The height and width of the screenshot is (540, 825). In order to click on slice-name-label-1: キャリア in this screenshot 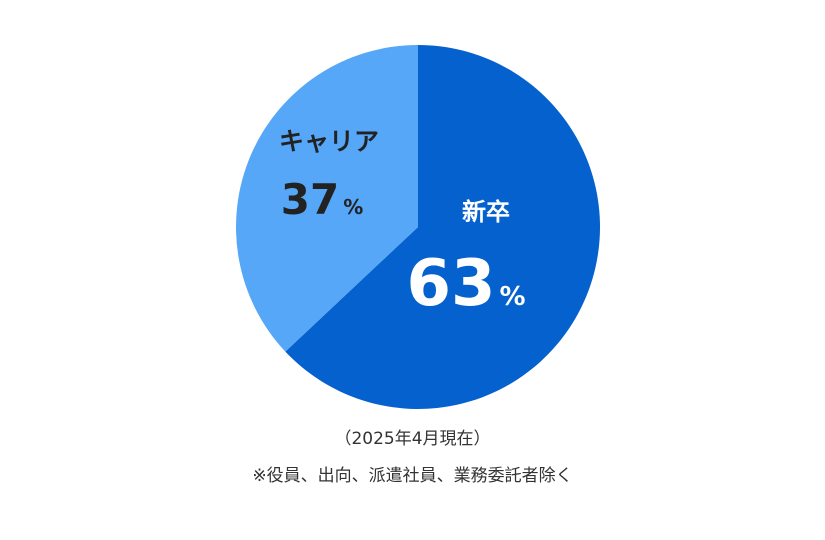, I will do `click(329, 141)`.